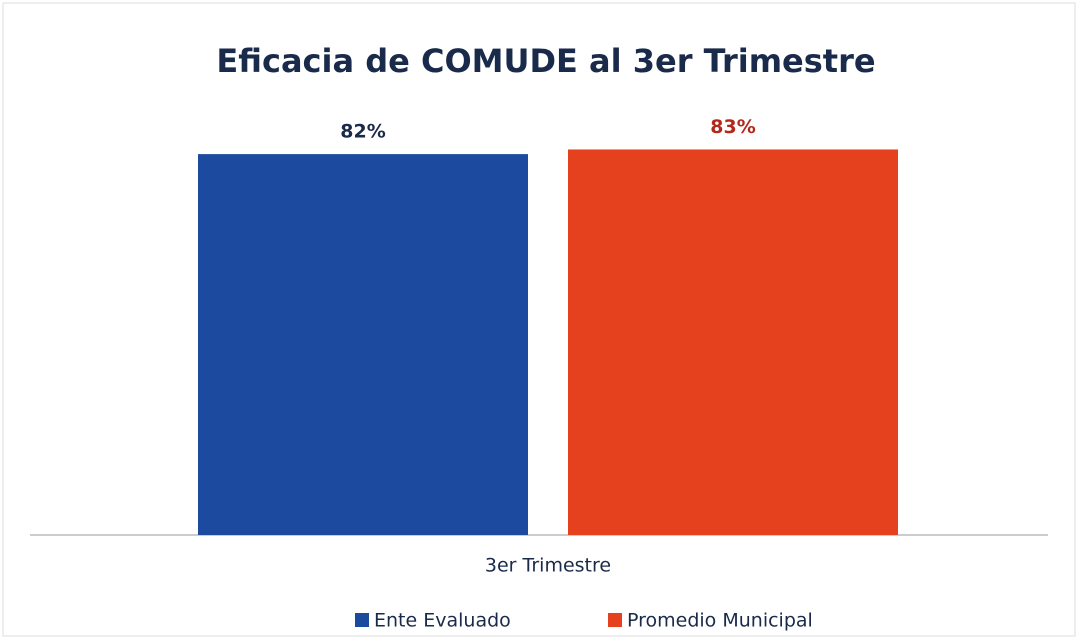 The image size is (1078, 639). What do you see at coordinates (362, 132) in the screenshot?
I see `data-label: 82%` at bounding box center [362, 132].